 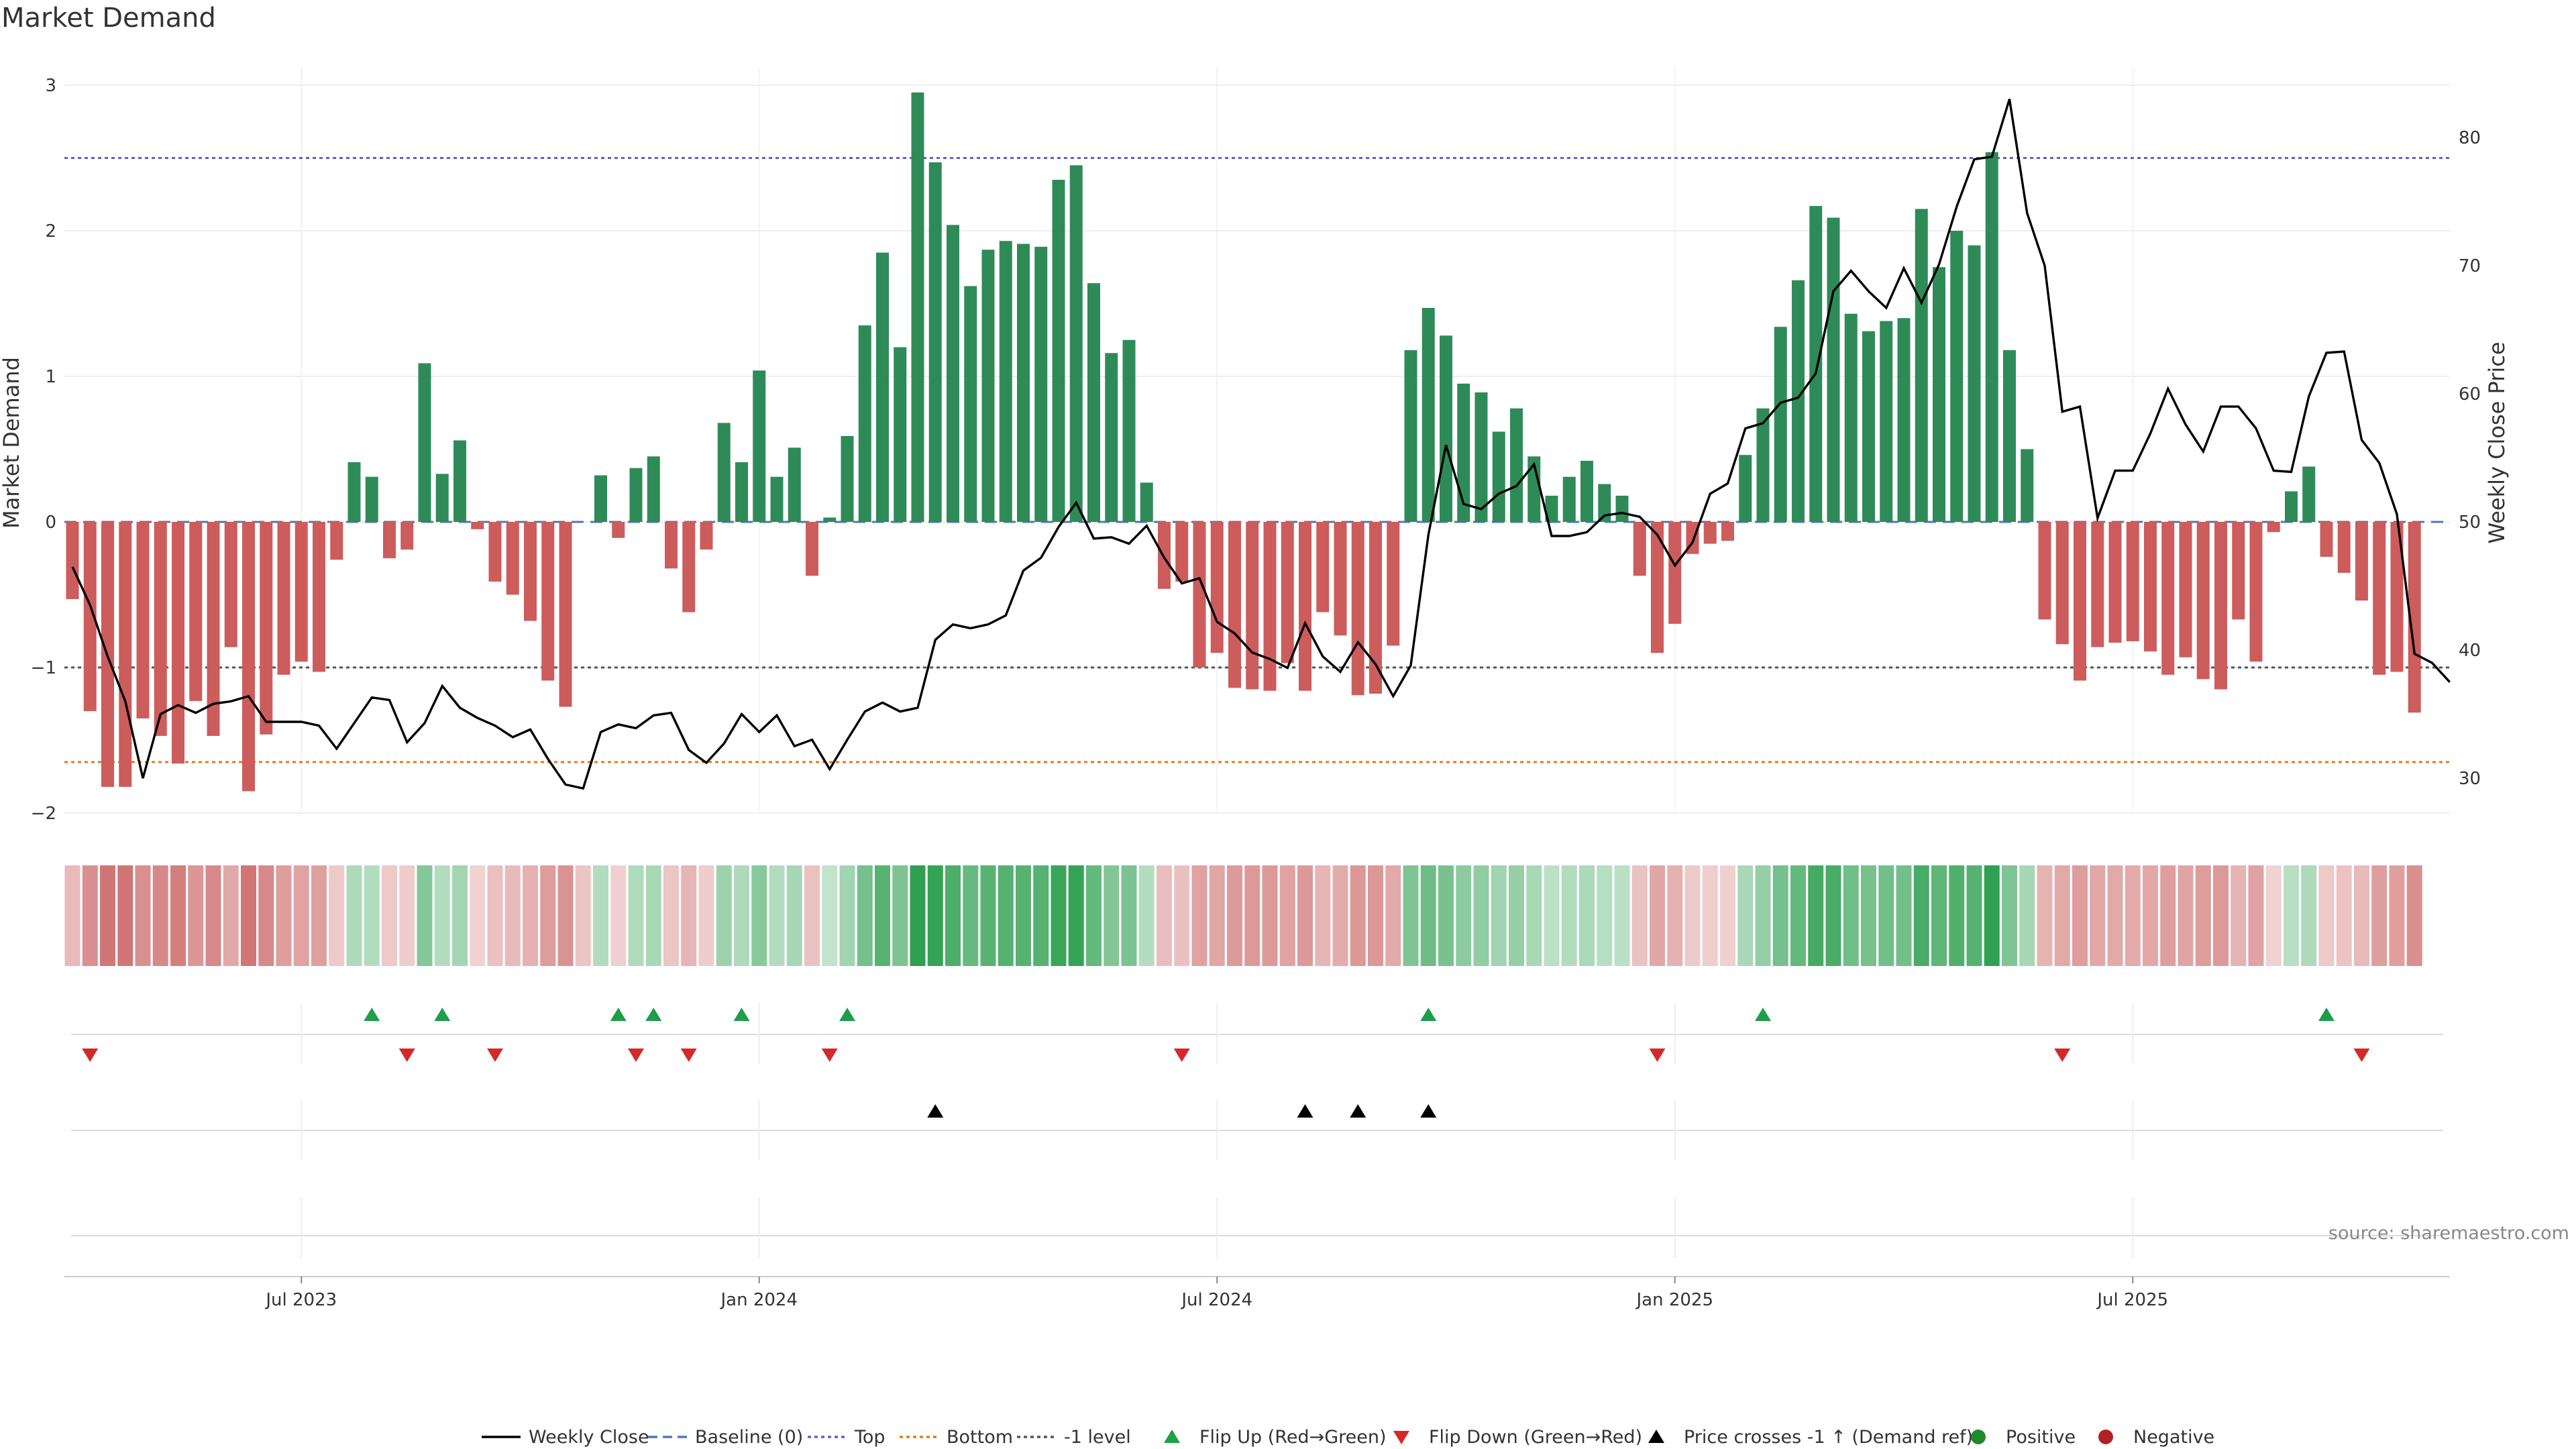 What do you see at coordinates (1674, 1300) in the screenshot?
I see `x-tick-label: Jan 2025` at bounding box center [1674, 1300].